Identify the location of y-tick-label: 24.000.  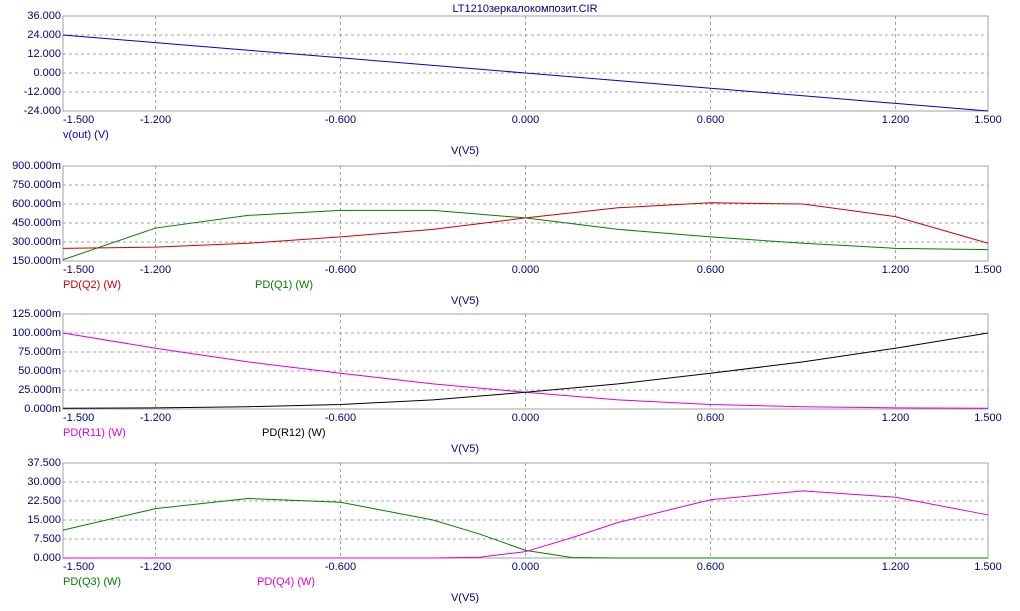
(44, 35).